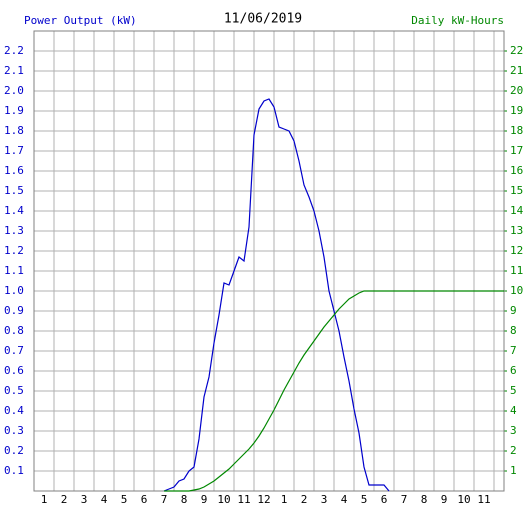  What do you see at coordinates (516, 170) in the screenshot?
I see `y2-tick-label: 16` at bounding box center [516, 170].